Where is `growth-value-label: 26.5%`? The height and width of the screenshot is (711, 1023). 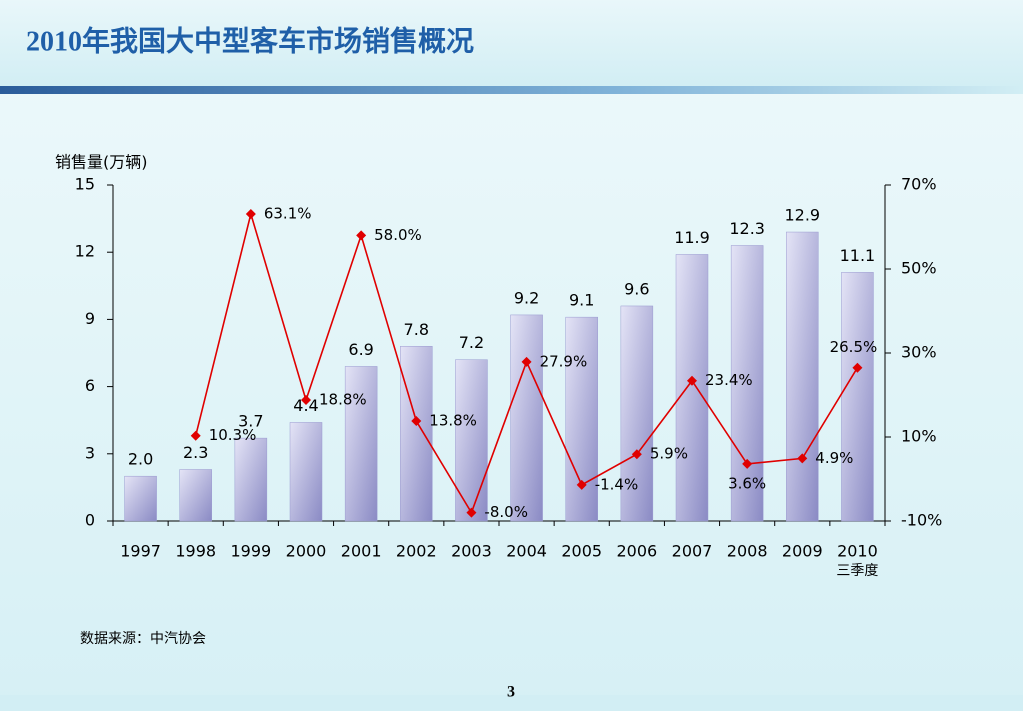
growth-value-label: 26.5% is located at coordinates (854, 347).